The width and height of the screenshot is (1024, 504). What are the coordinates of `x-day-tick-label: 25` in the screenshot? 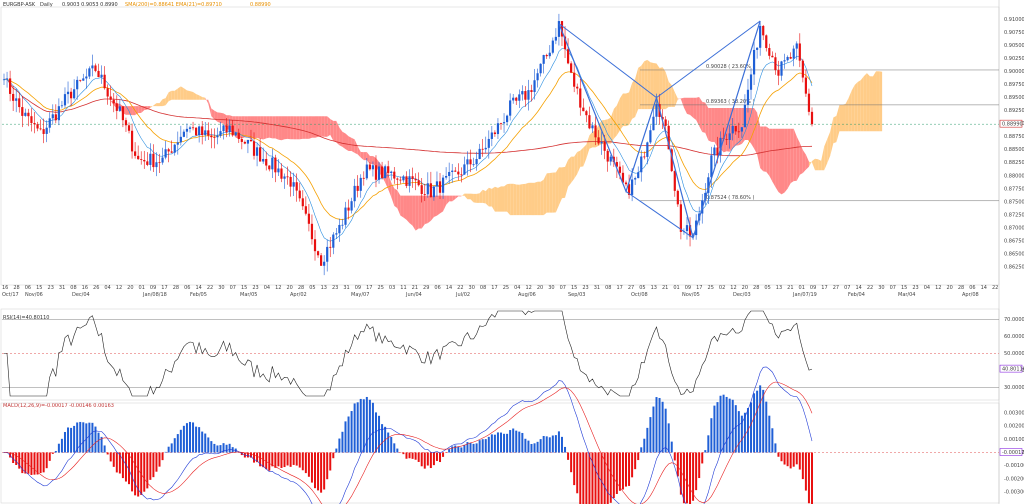 It's located at (711, 288).